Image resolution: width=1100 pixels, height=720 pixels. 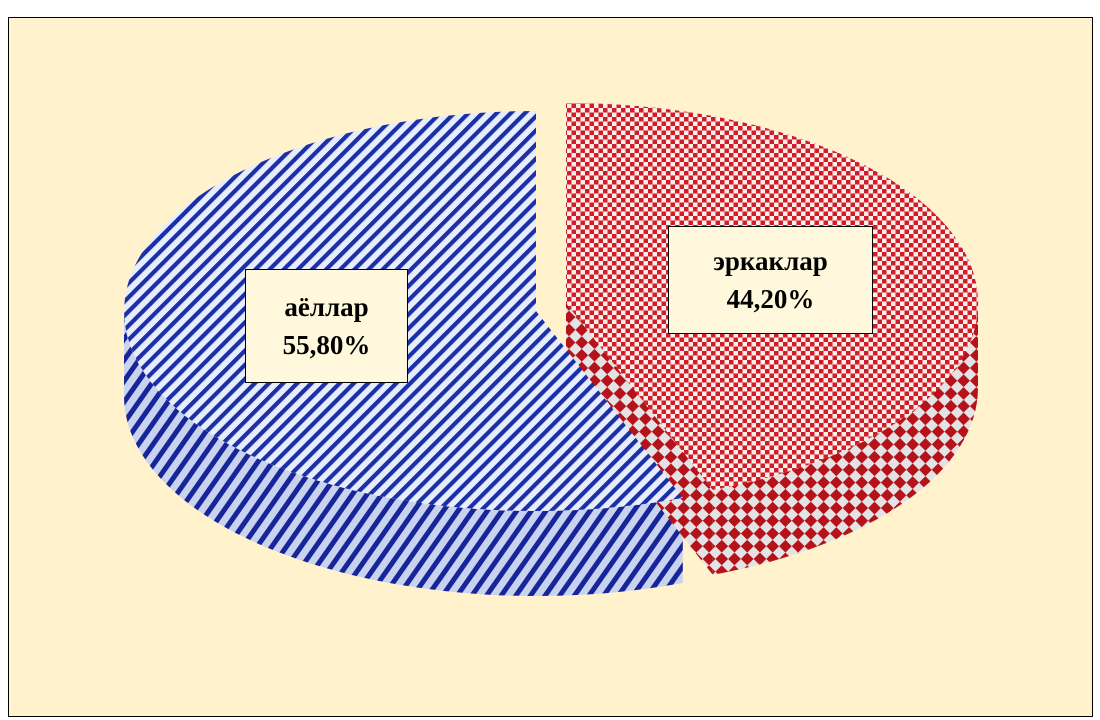 I want to click on pie-side-men, so click(x=845, y=439).